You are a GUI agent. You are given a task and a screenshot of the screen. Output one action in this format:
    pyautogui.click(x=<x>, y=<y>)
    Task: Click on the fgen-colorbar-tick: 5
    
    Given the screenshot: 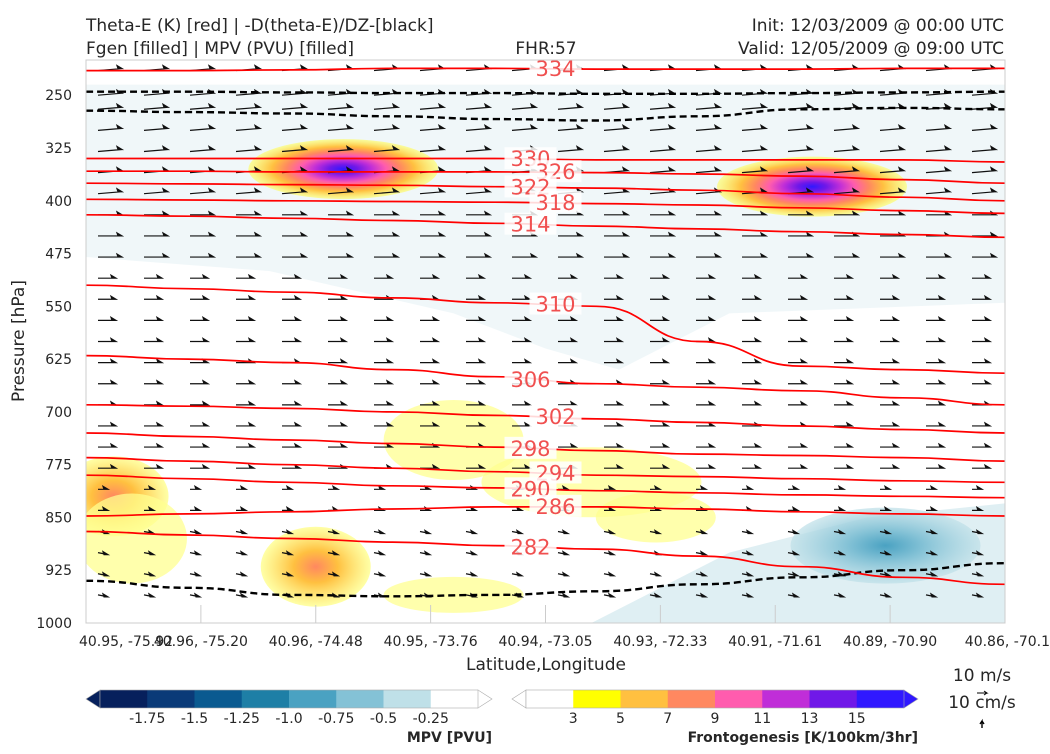 What is the action you would take?
    pyautogui.click(x=620, y=719)
    